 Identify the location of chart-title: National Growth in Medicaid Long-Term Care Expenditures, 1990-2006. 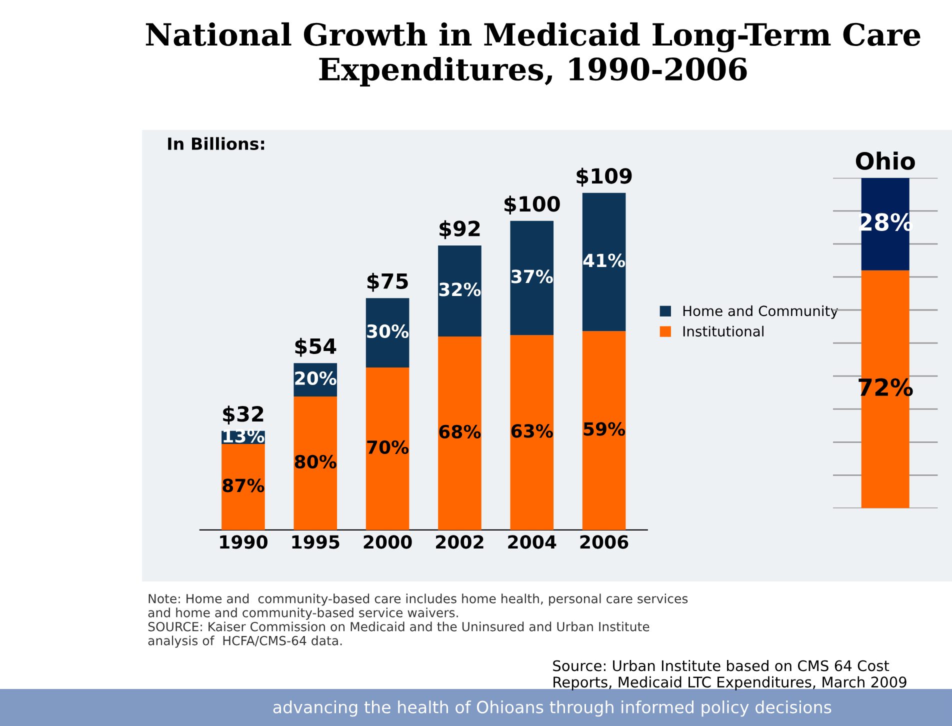
(533, 54).